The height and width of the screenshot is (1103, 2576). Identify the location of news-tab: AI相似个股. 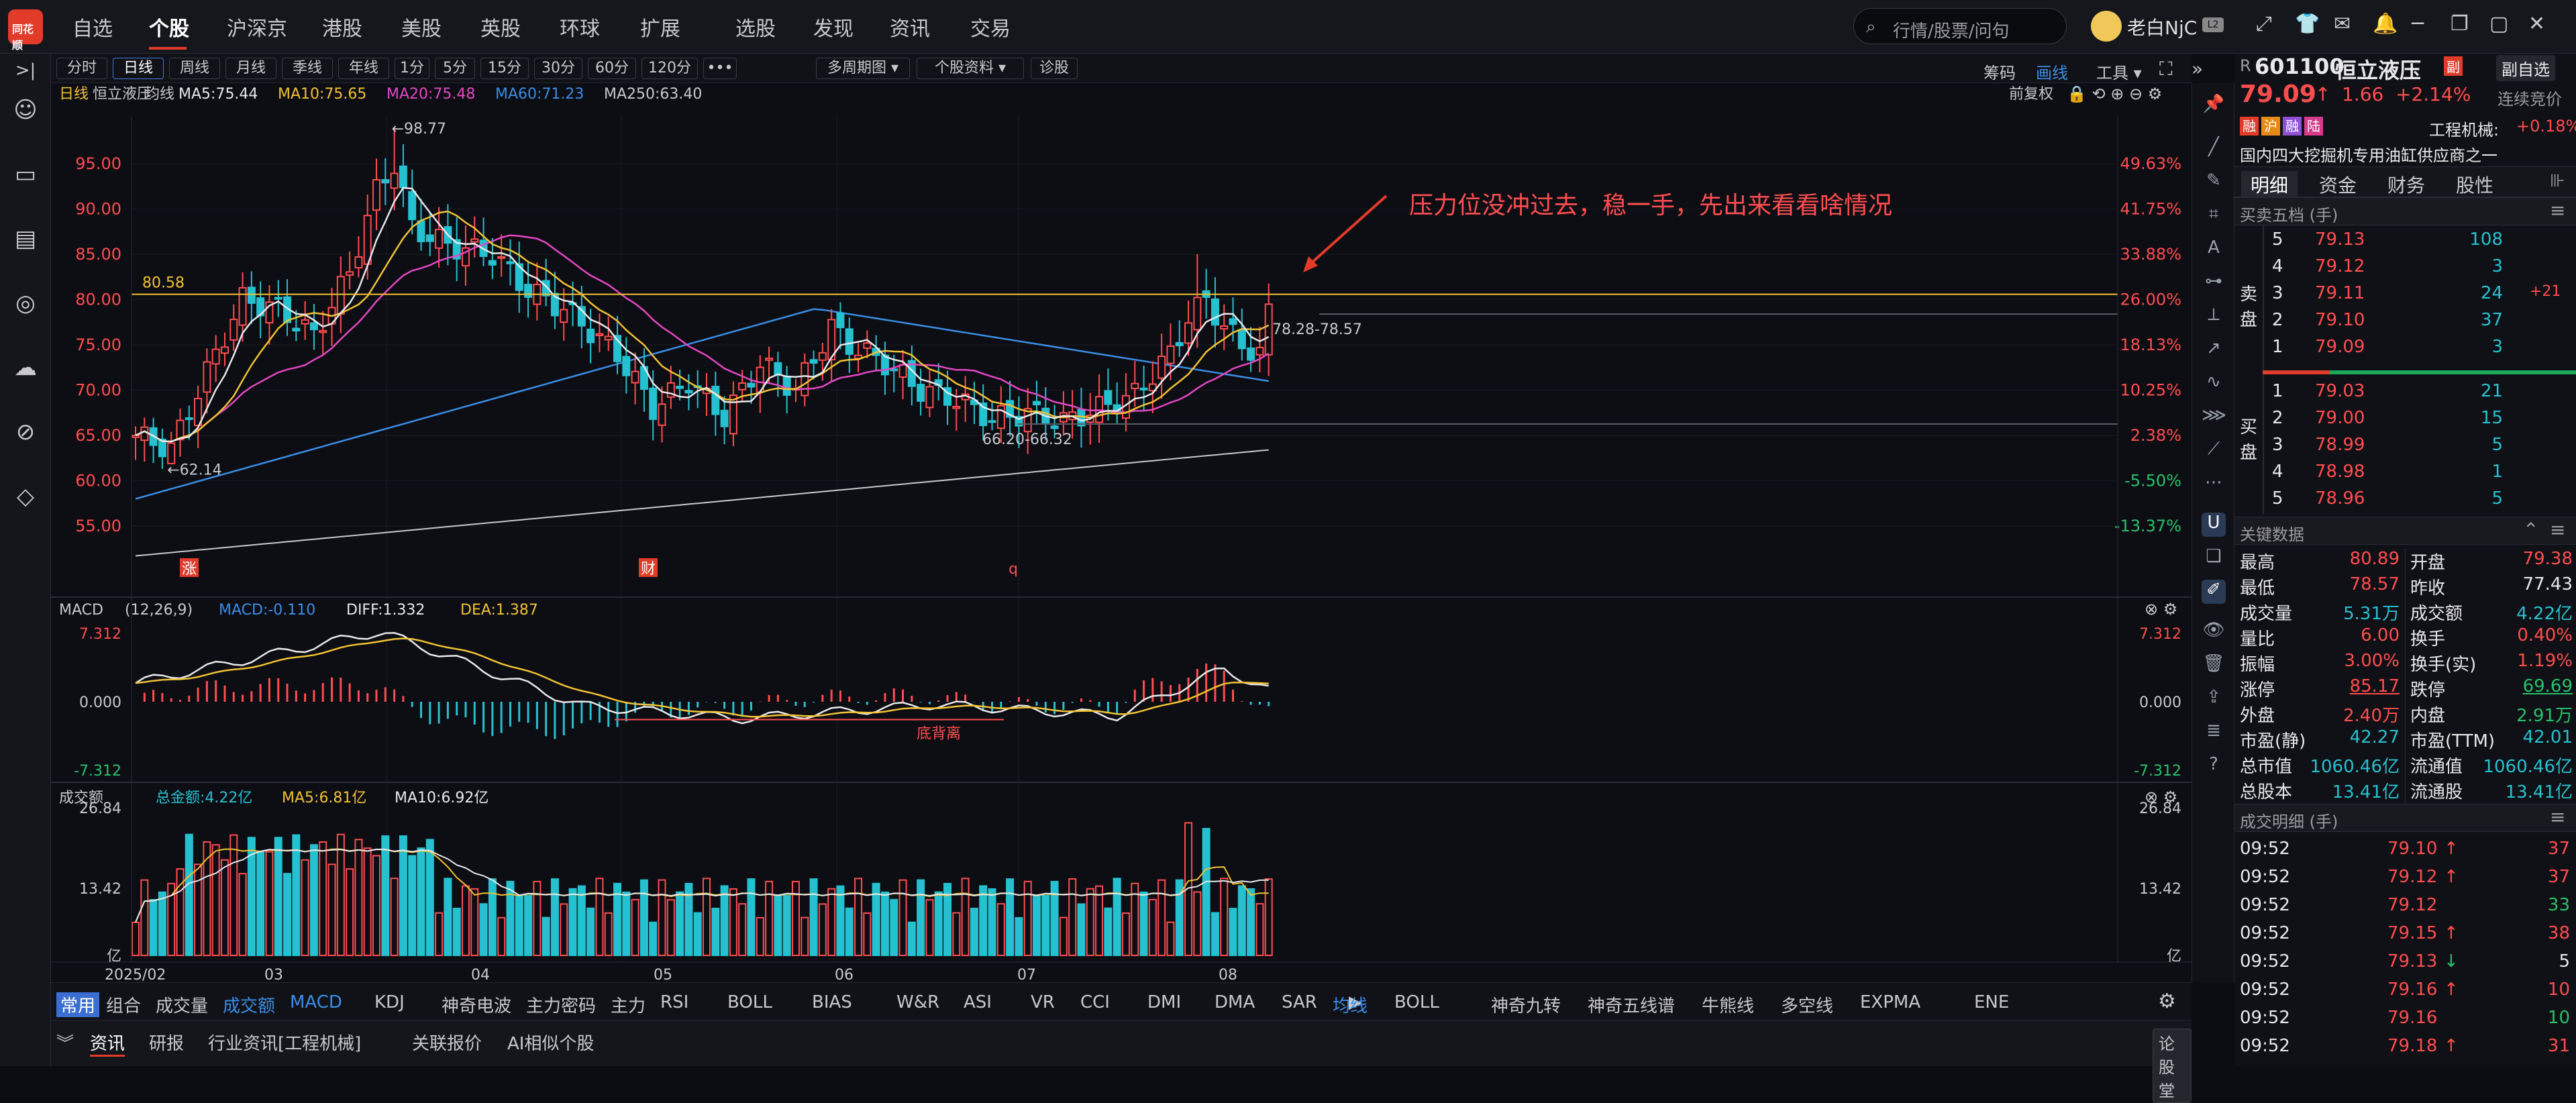
(551, 1044).